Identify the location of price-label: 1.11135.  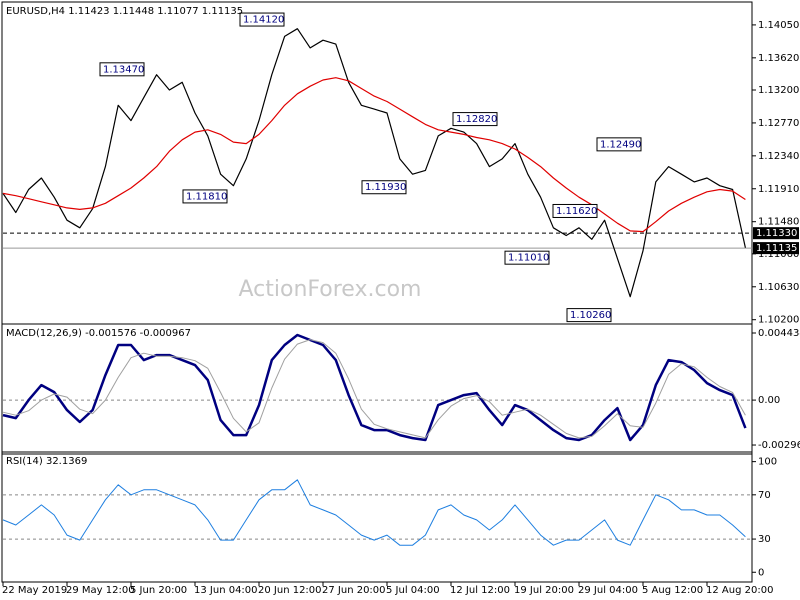
(776, 248).